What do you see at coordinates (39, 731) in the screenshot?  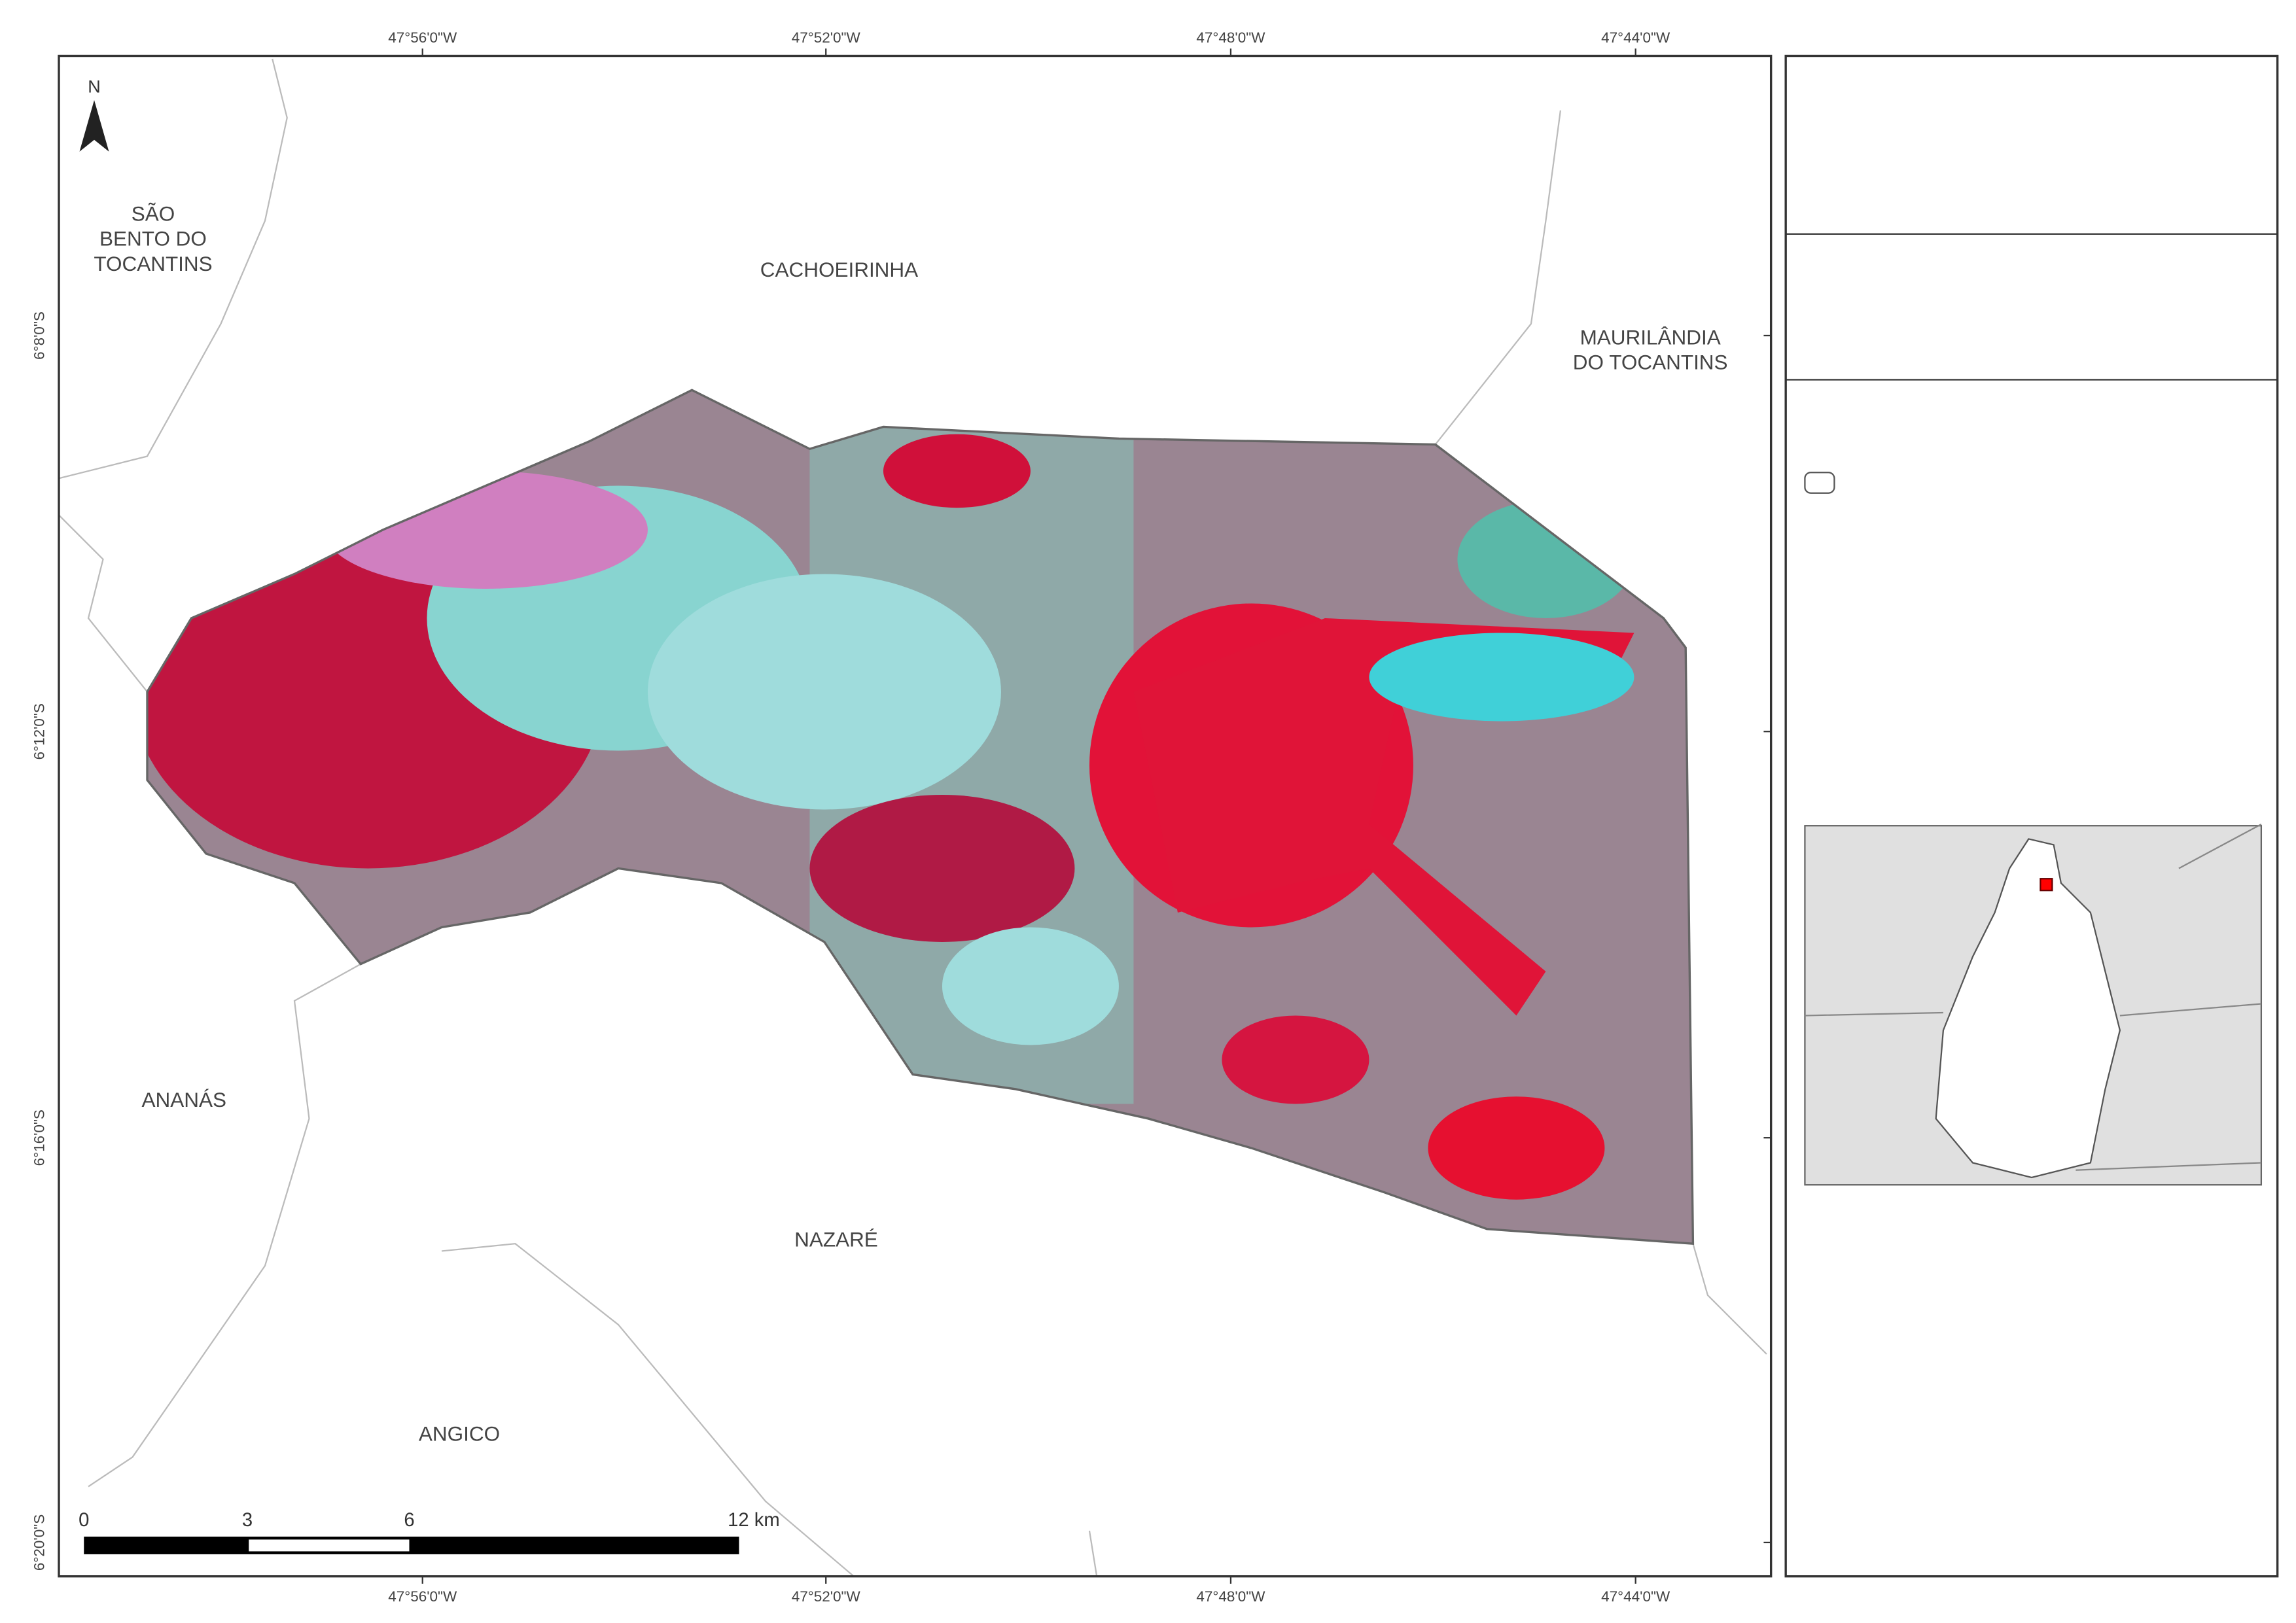 I see `coord-label: 6°12'0"S` at bounding box center [39, 731].